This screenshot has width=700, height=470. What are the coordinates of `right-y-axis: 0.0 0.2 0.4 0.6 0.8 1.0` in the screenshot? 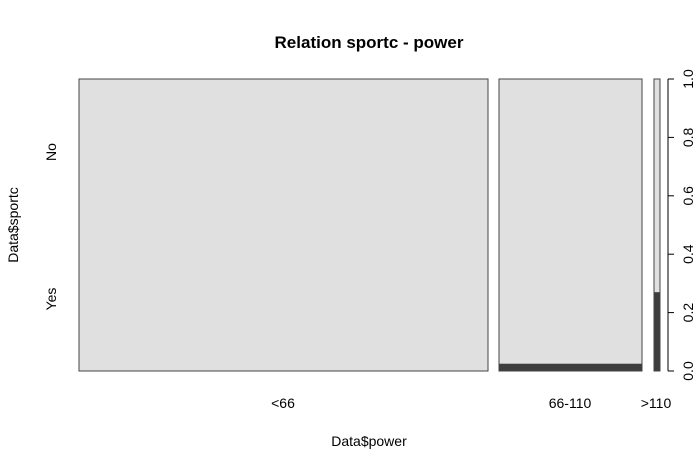 It's located at (681, 225).